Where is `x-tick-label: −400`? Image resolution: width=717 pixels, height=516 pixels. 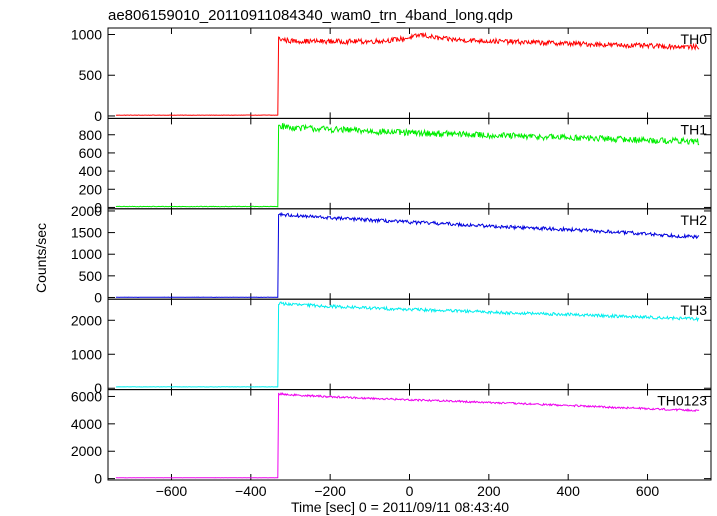 x-tick-label: −400 is located at coordinates (251, 491).